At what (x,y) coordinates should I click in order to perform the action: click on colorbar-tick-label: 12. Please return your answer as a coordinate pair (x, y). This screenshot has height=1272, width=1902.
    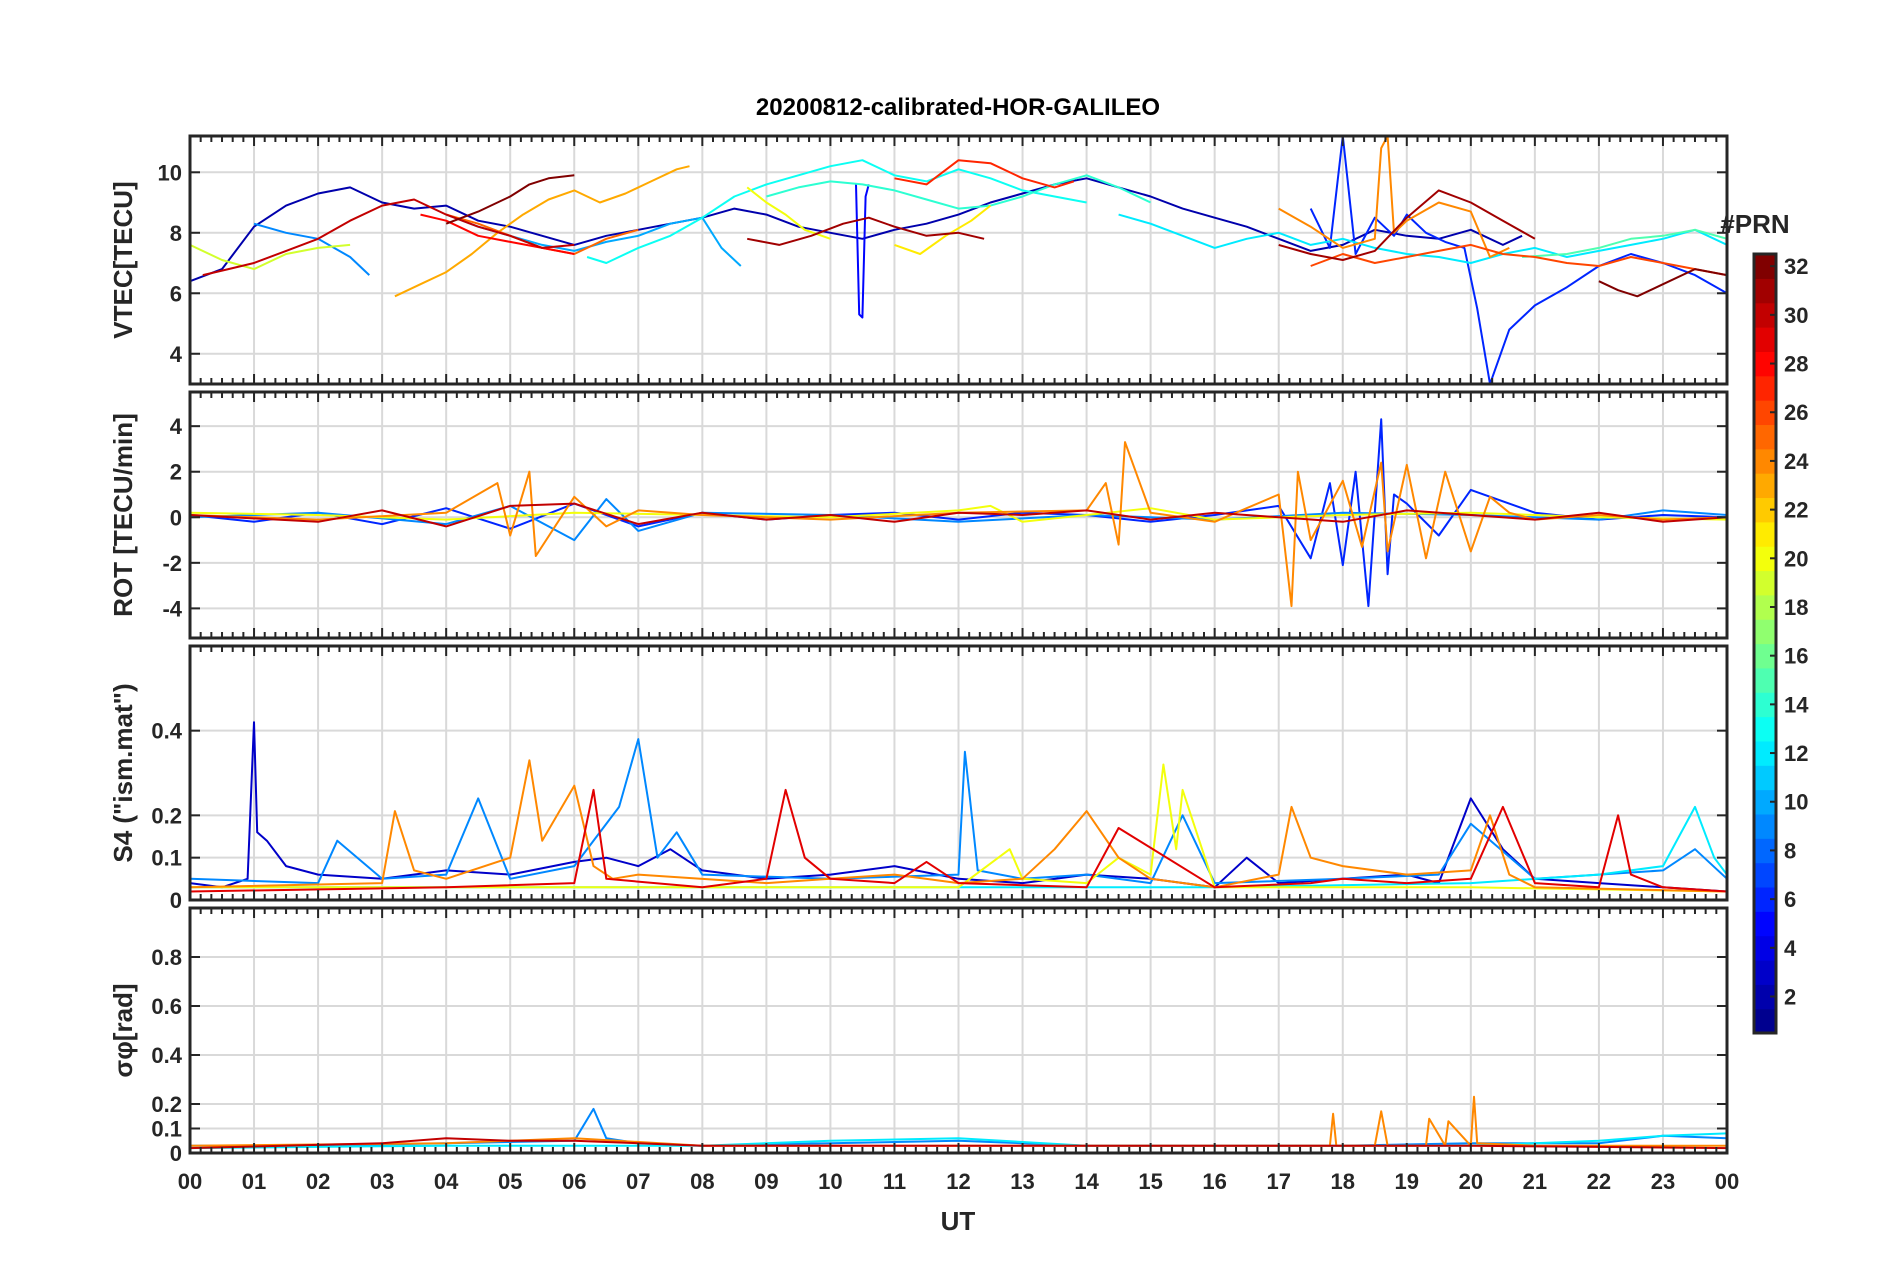
    Looking at the image, I should click on (1796, 753).